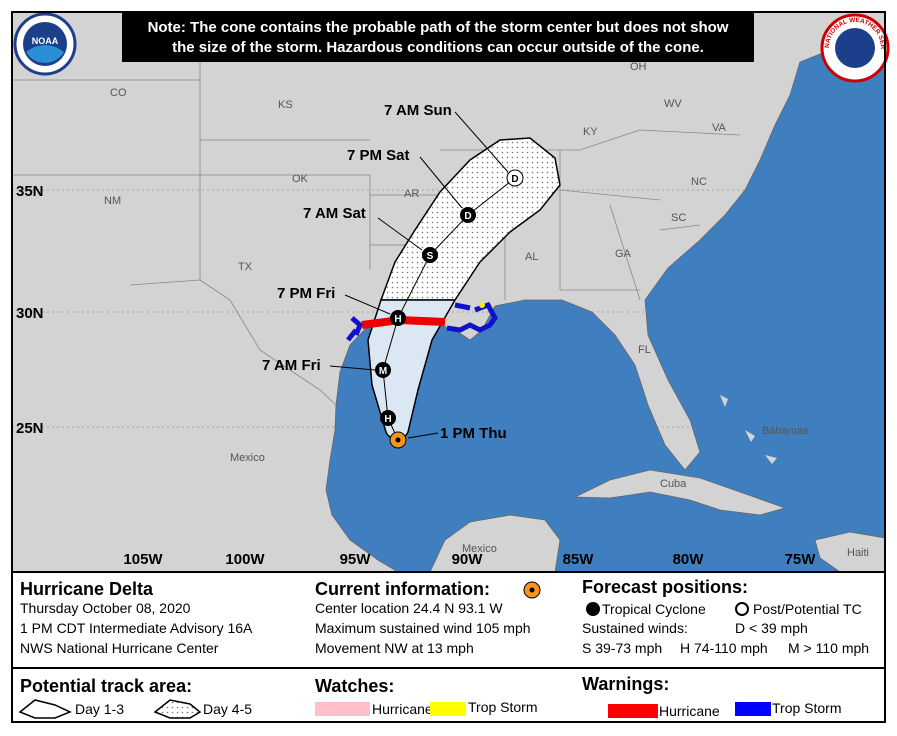 The height and width of the screenshot is (736, 897). What do you see at coordinates (635, 628) in the screenshot?
I see `forecast-item: Sustained winds:` at bounding box center [635, 628].